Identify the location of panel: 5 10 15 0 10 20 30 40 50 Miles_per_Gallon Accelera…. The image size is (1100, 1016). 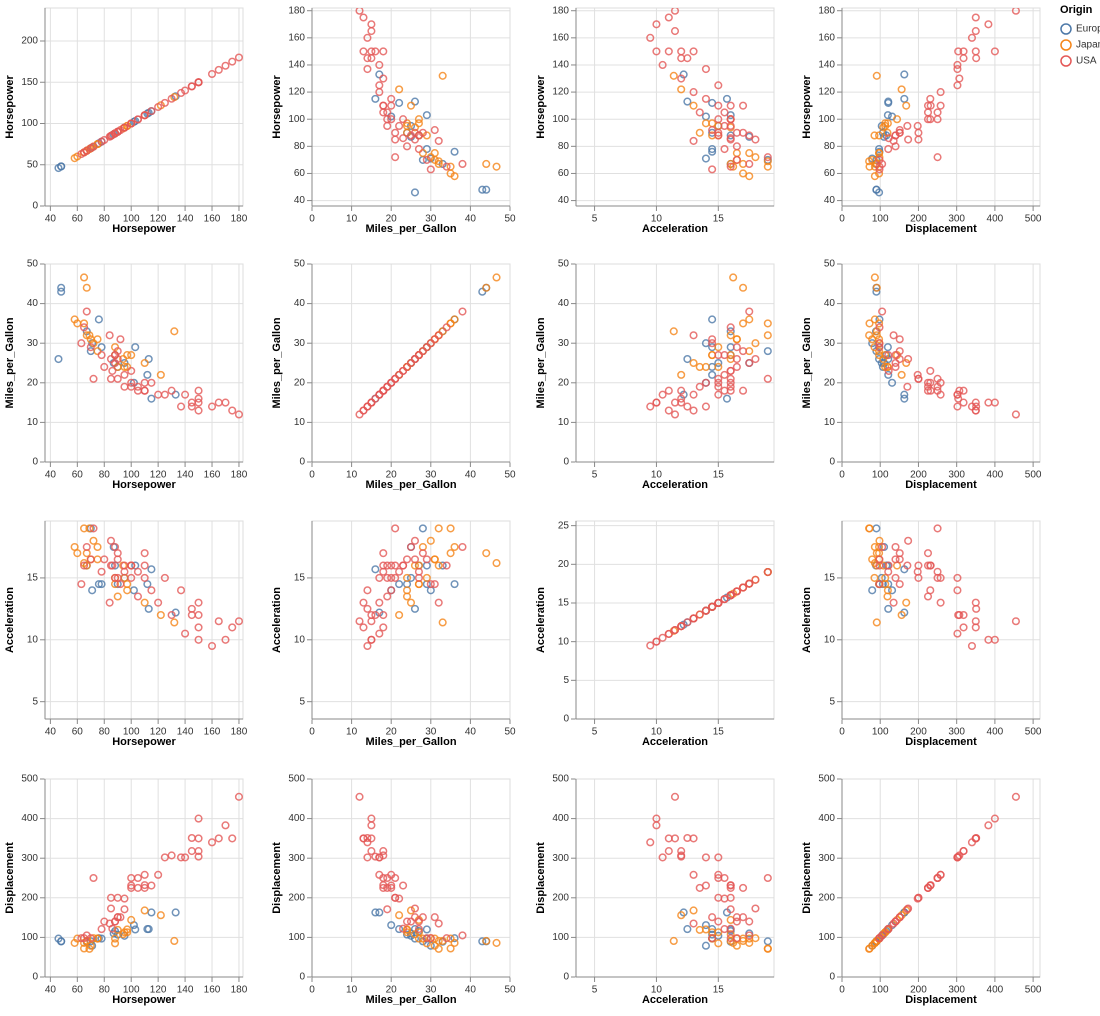
(393, 634).